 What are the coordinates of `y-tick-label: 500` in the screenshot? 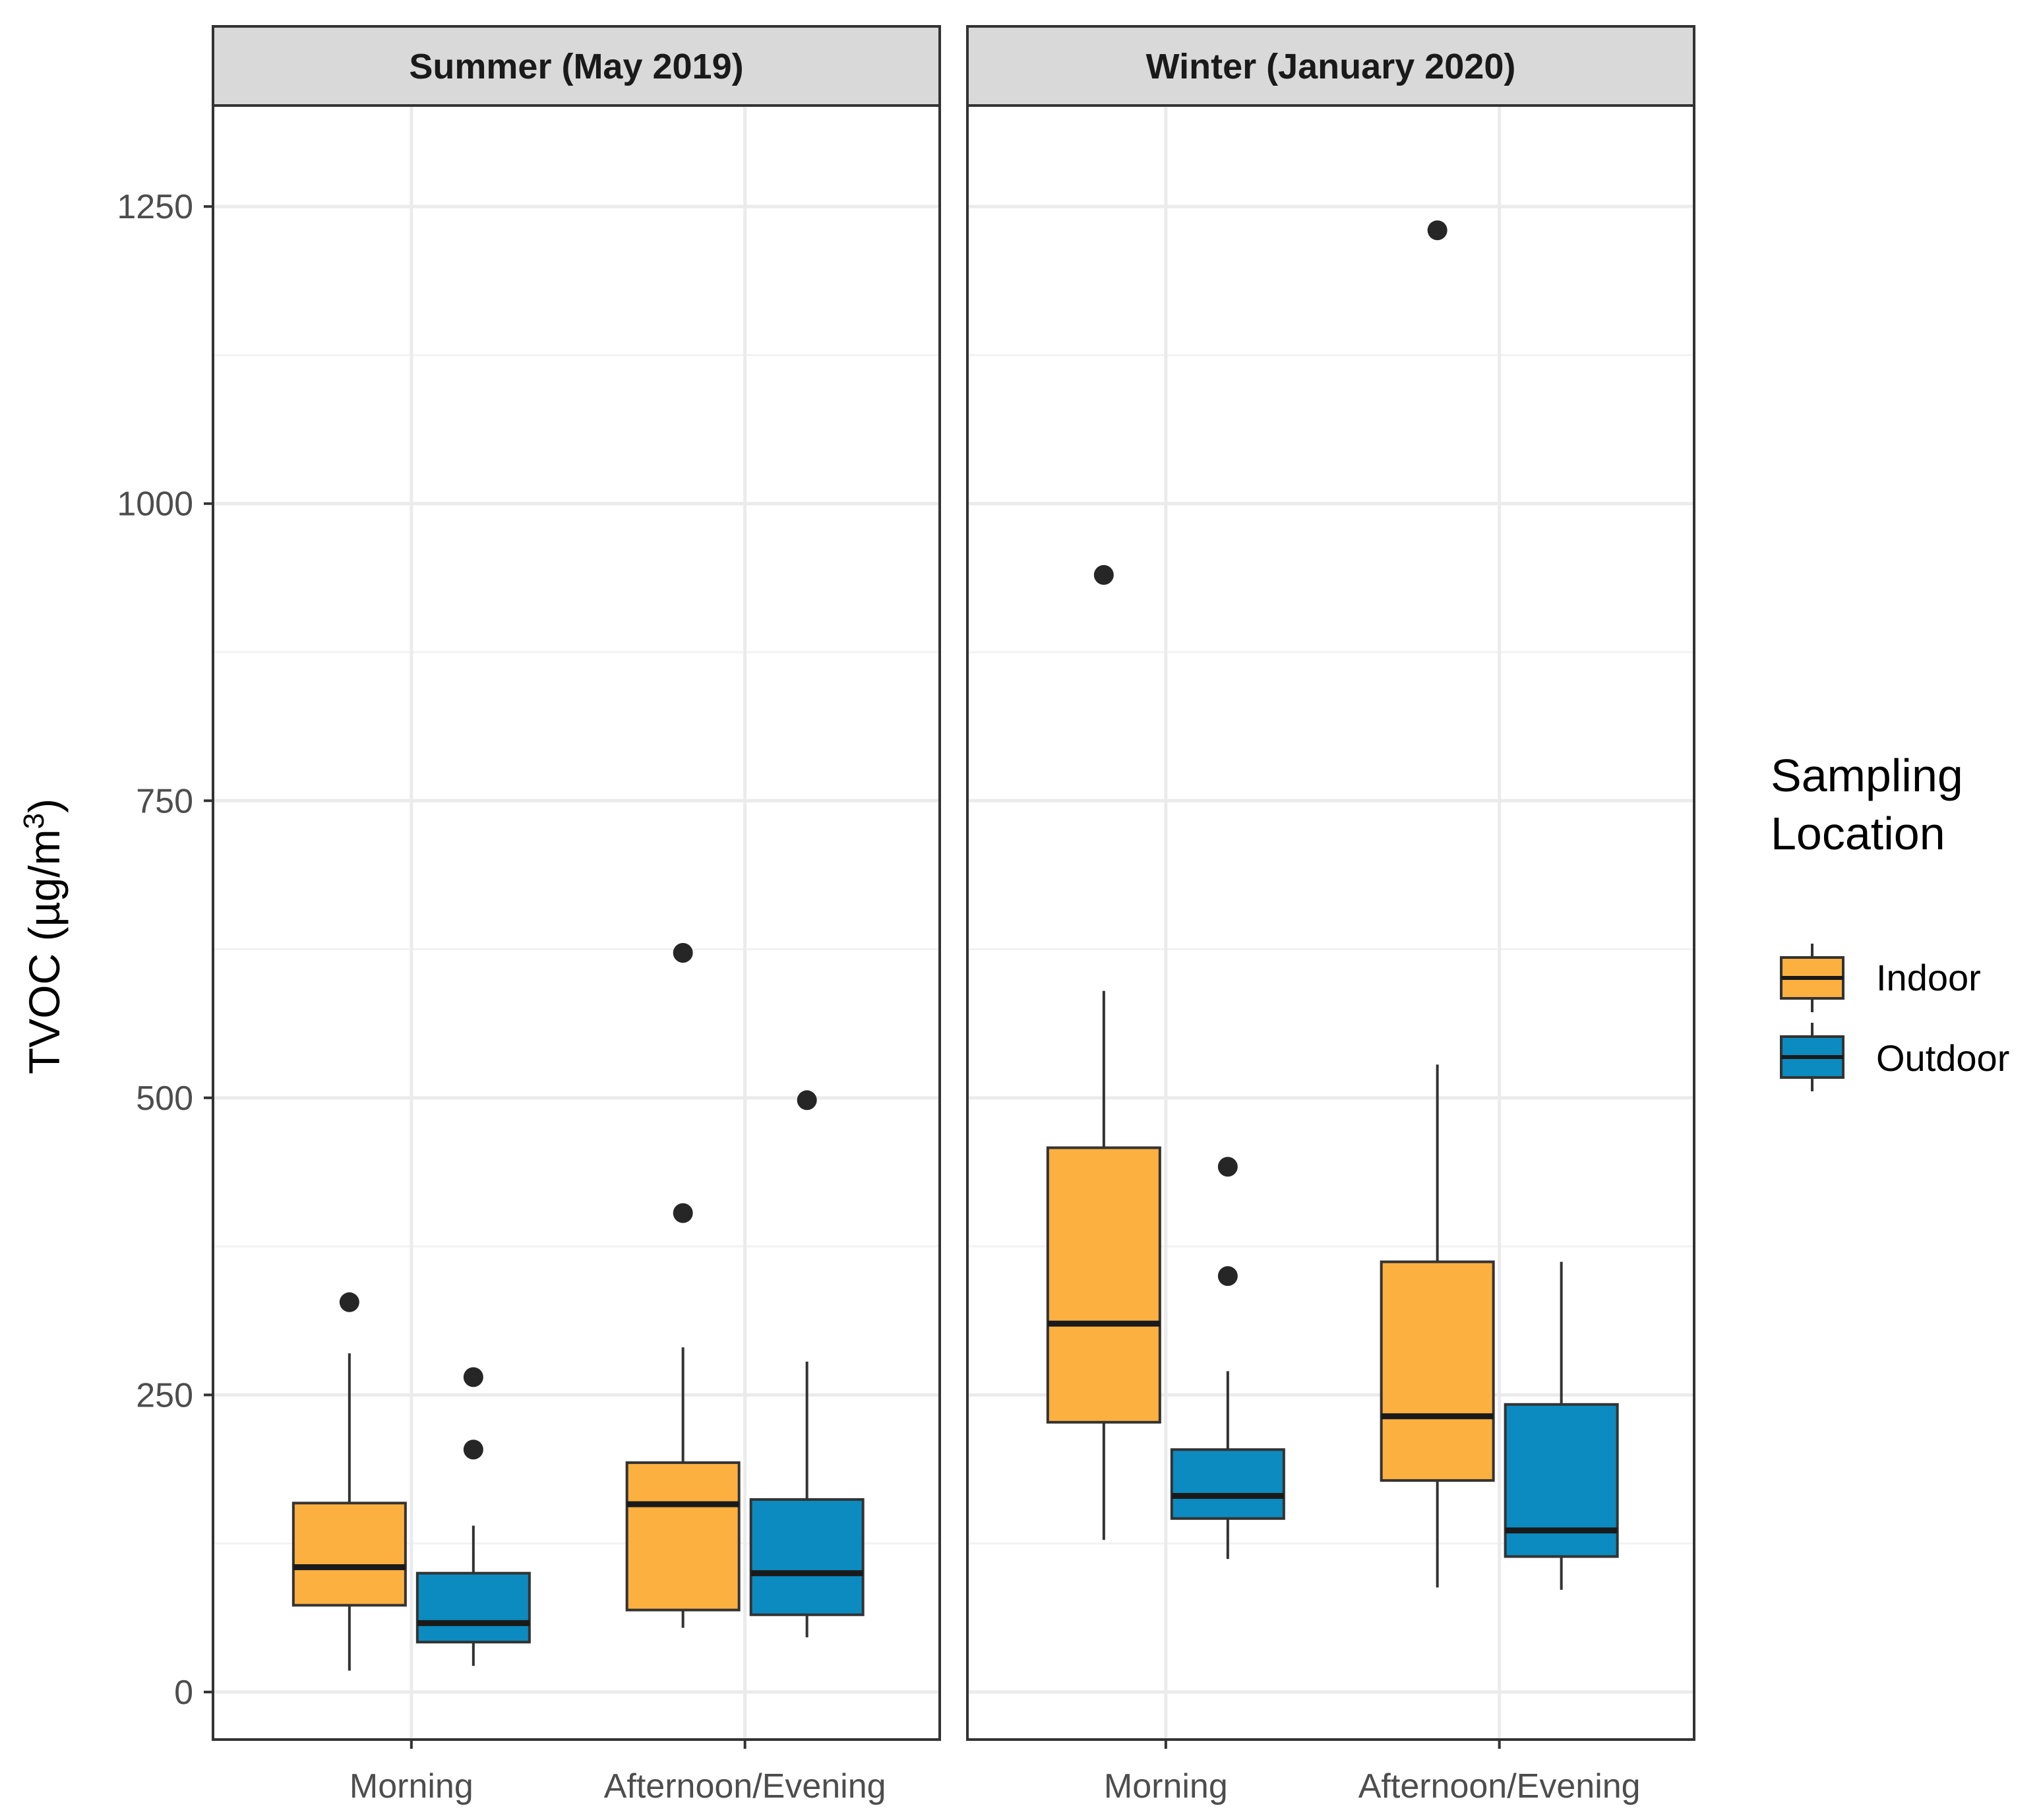 It's located at (164, 1098).